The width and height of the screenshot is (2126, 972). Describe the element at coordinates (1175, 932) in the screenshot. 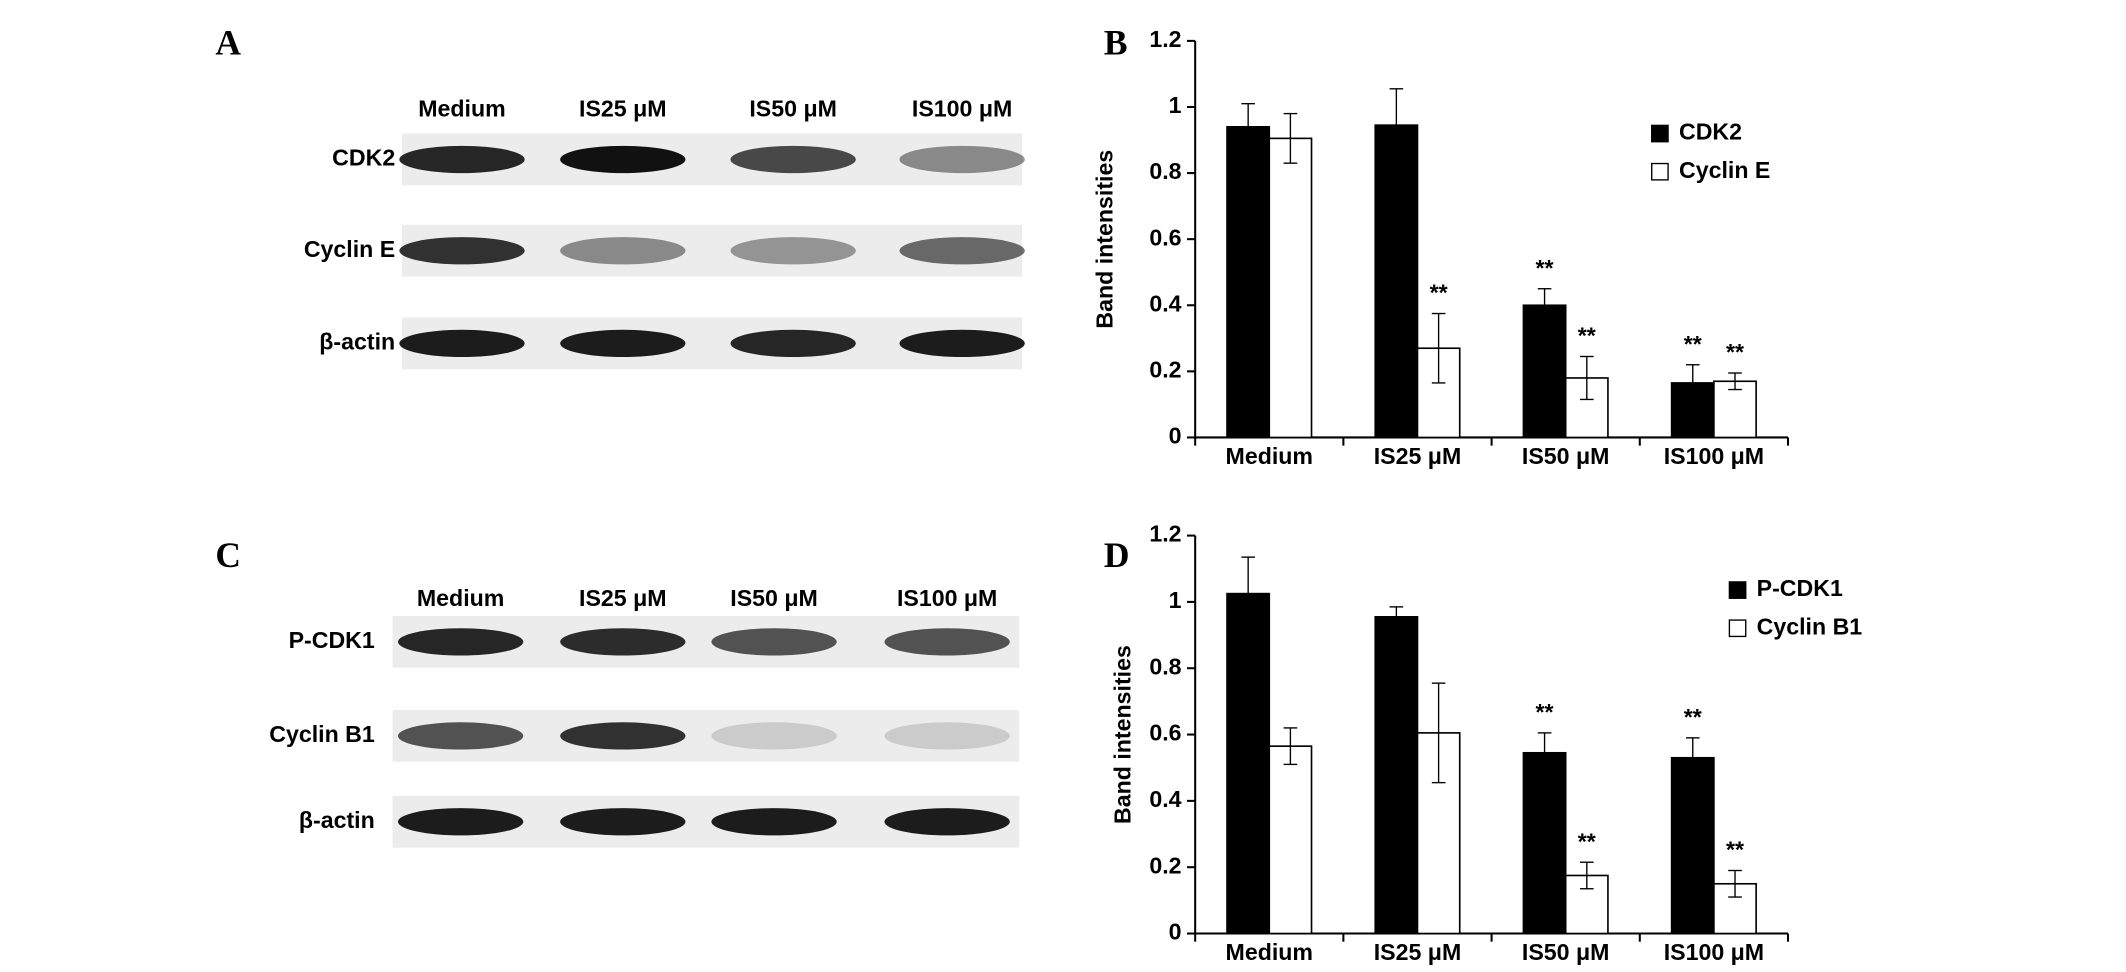

I see `y-tick-label: 0` at that location.